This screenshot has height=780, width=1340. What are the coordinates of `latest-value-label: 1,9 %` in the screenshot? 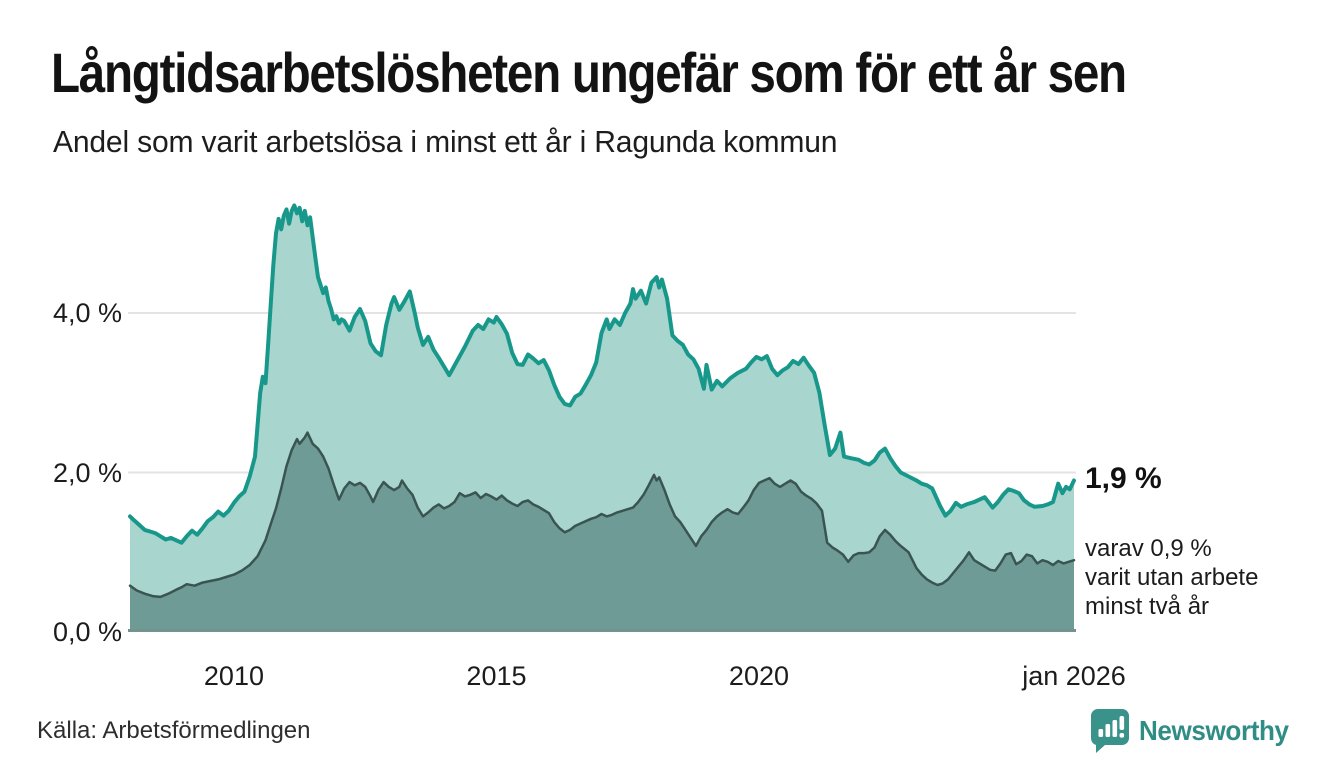 It's located at (1123, 478).